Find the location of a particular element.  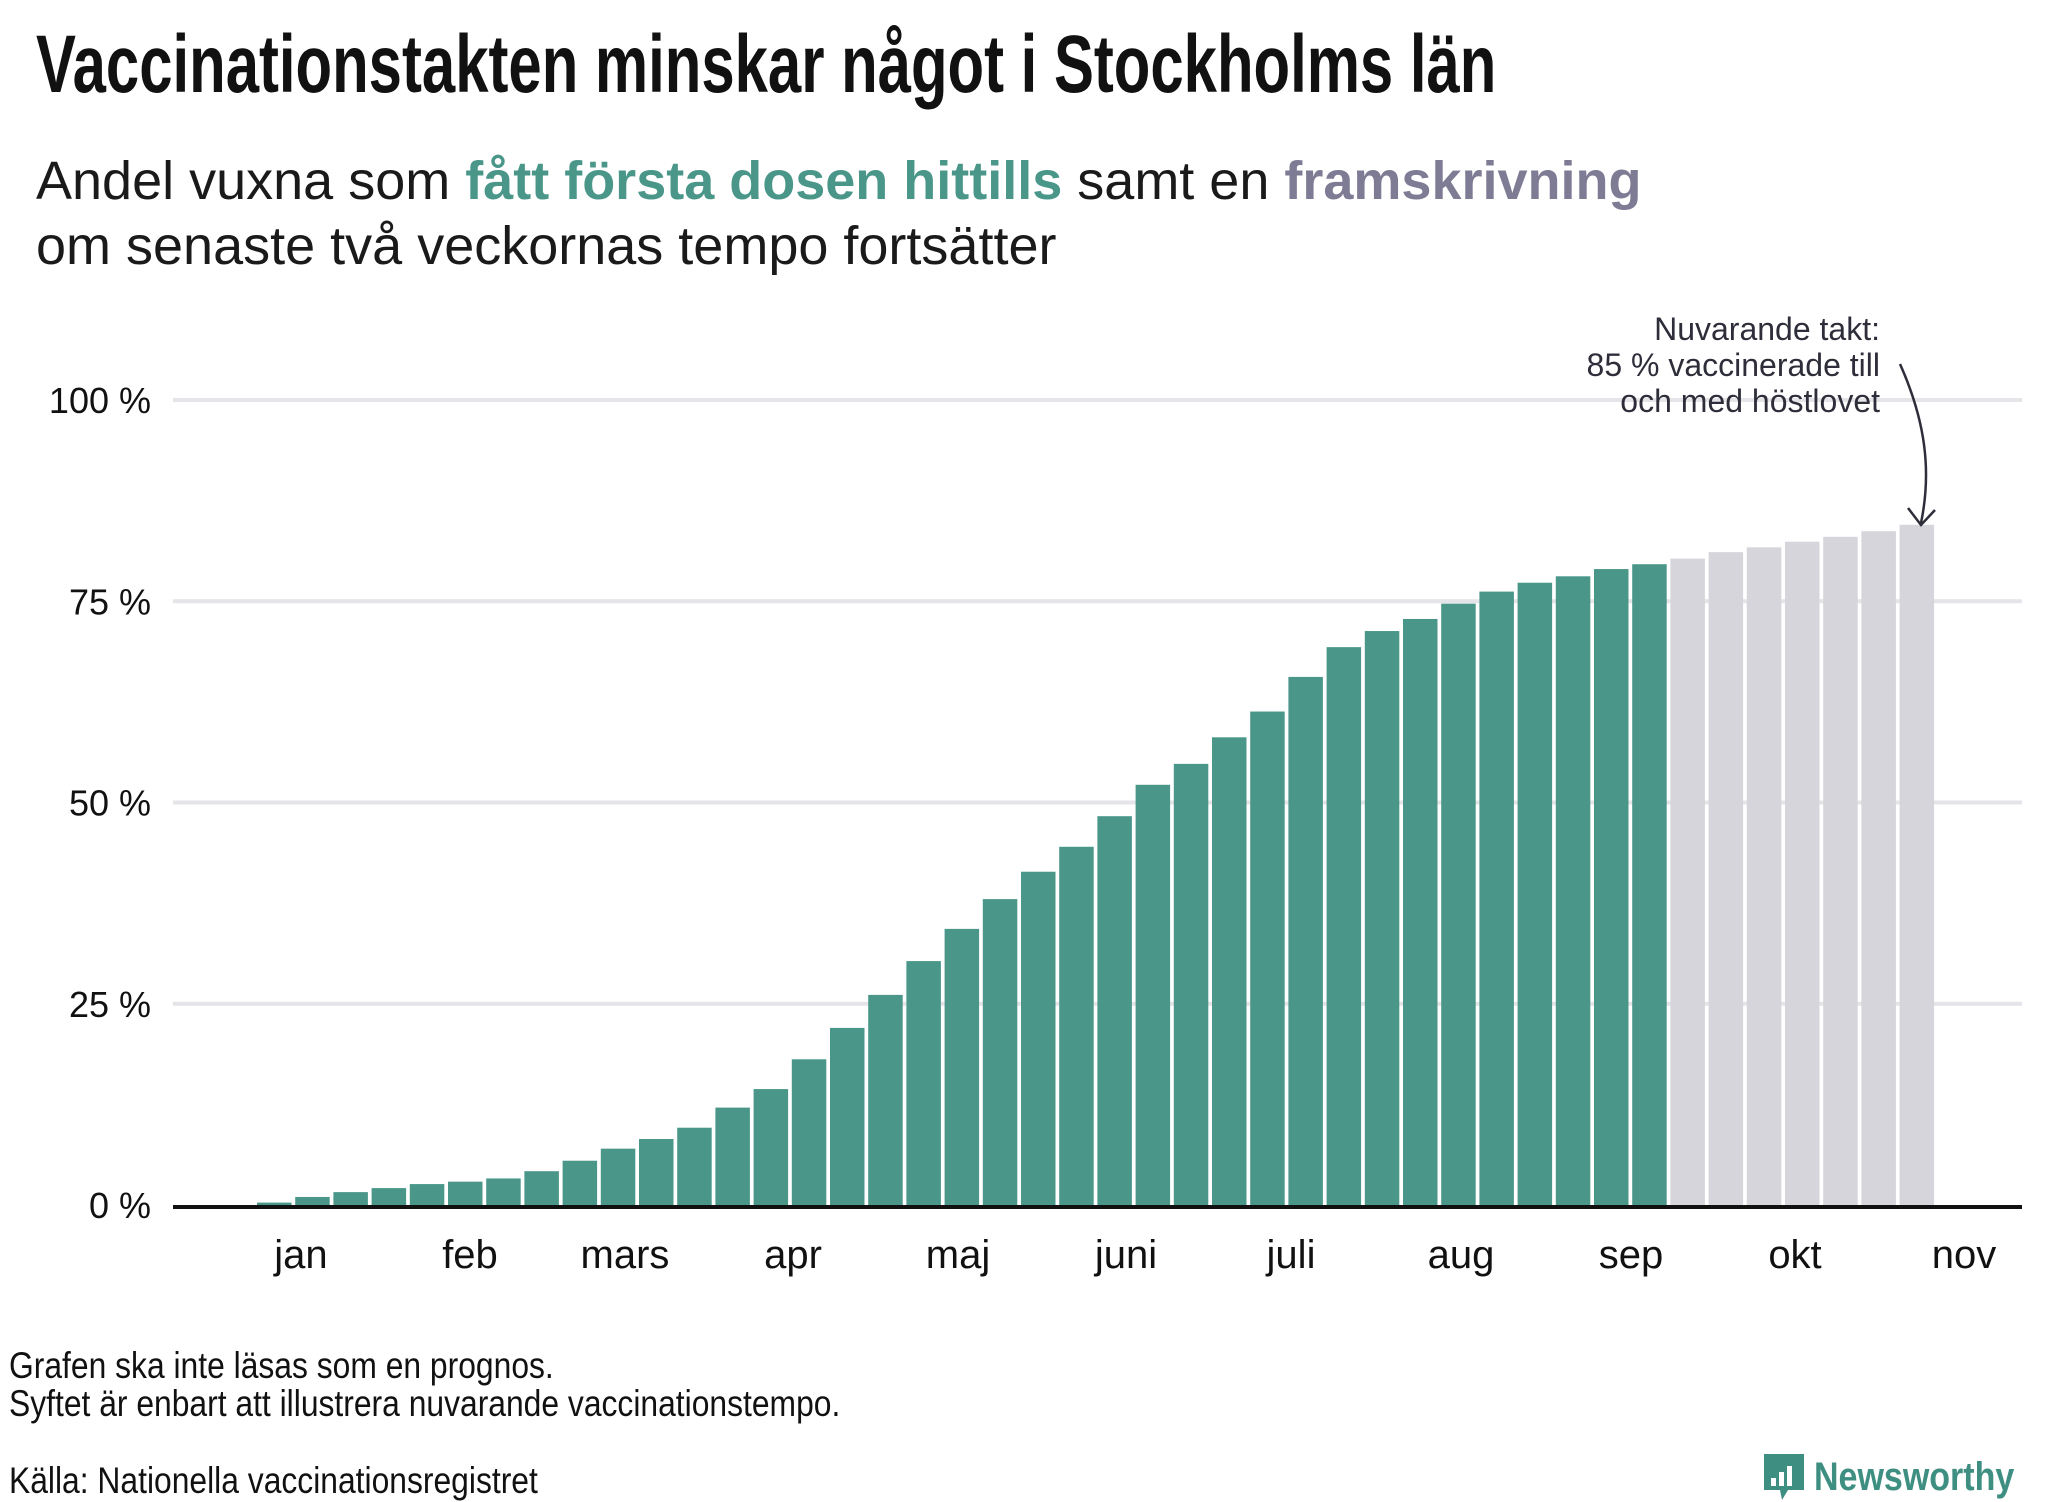

footer-source: Källa: Nationella vaccinationsregistret is located at coordinates (273, 1480).